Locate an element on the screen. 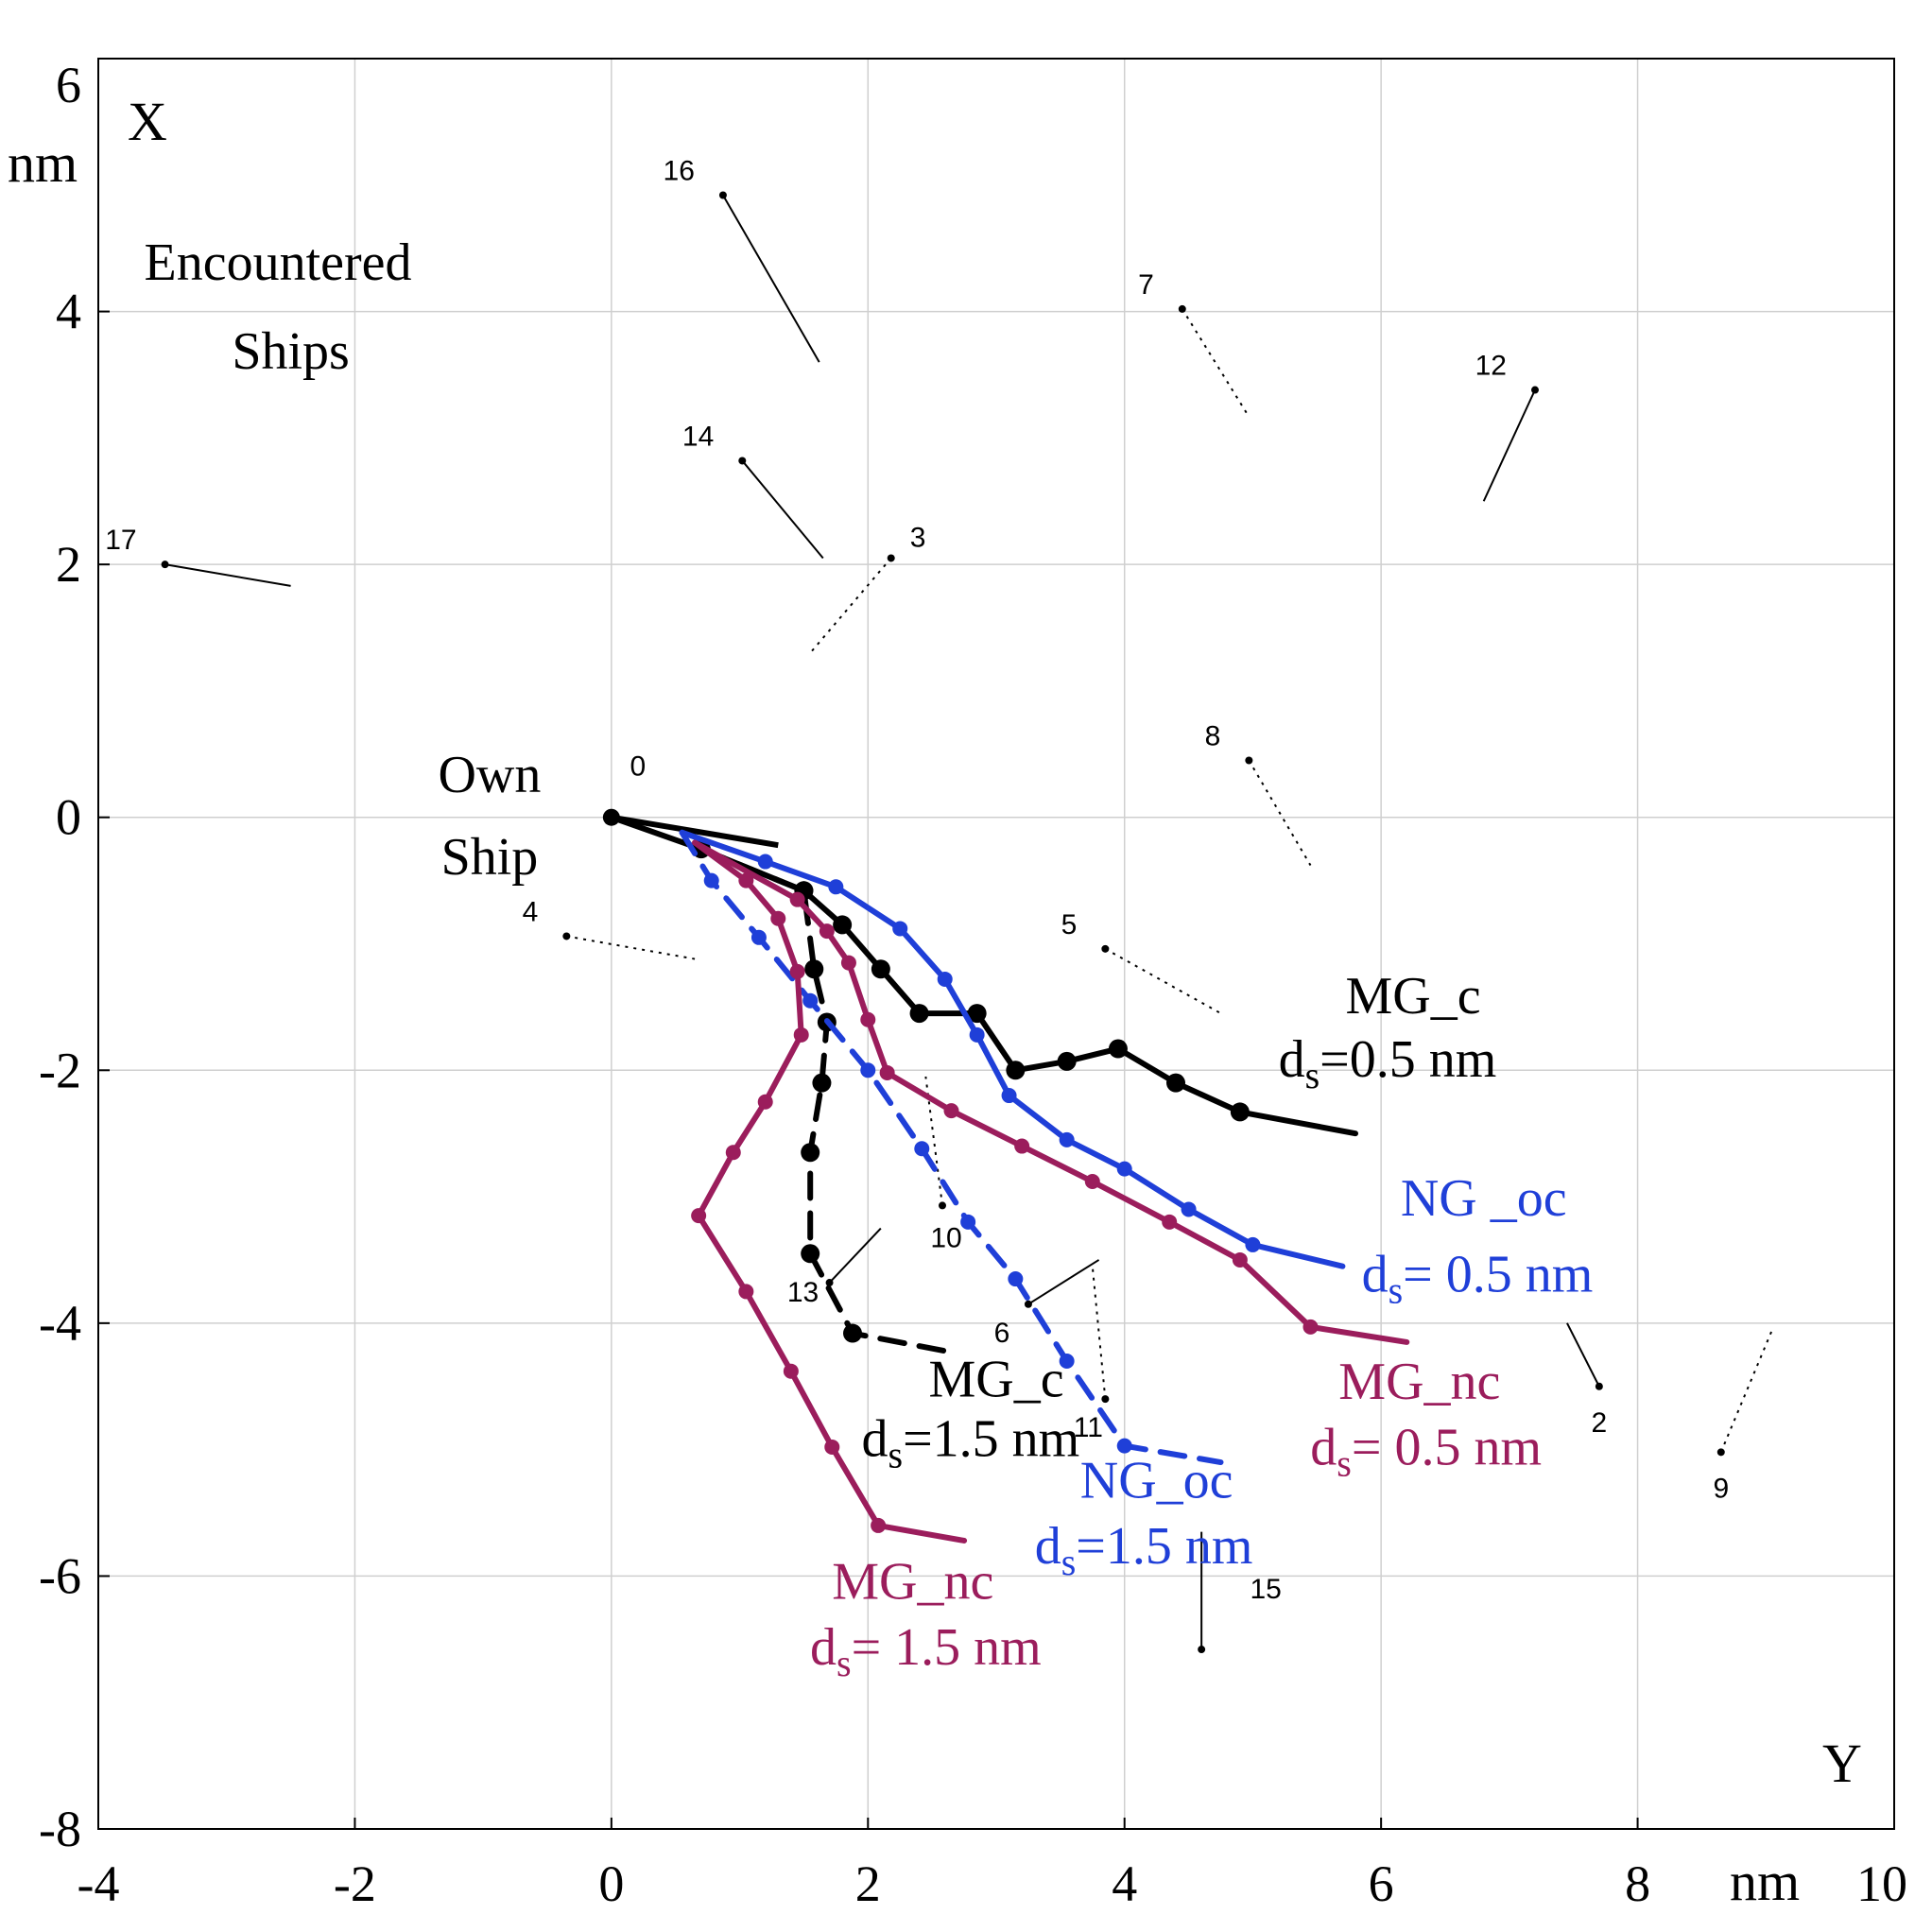 This screenshot has width=1932, height=1932. ship-label: 2 is located at coordinates (1600, 1423).